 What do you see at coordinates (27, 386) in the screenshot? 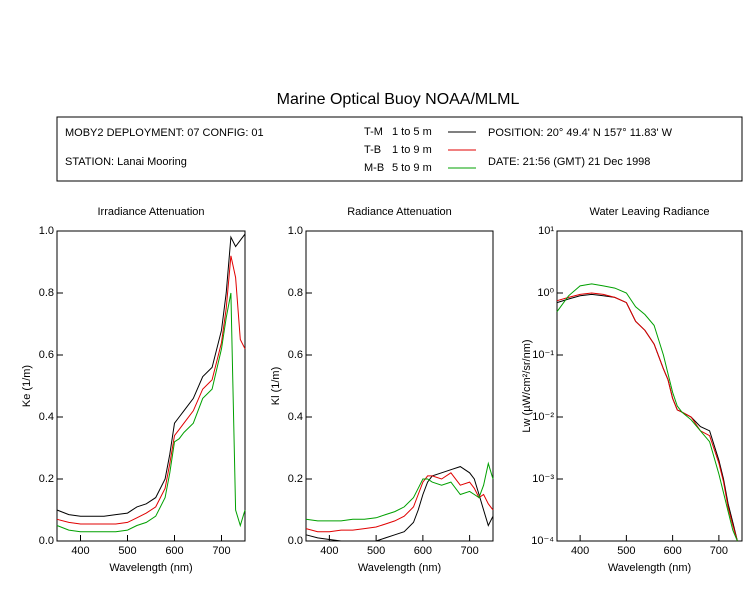
I see `y-axis-label: Ke (1/m)` at bounding box center [27, 386].